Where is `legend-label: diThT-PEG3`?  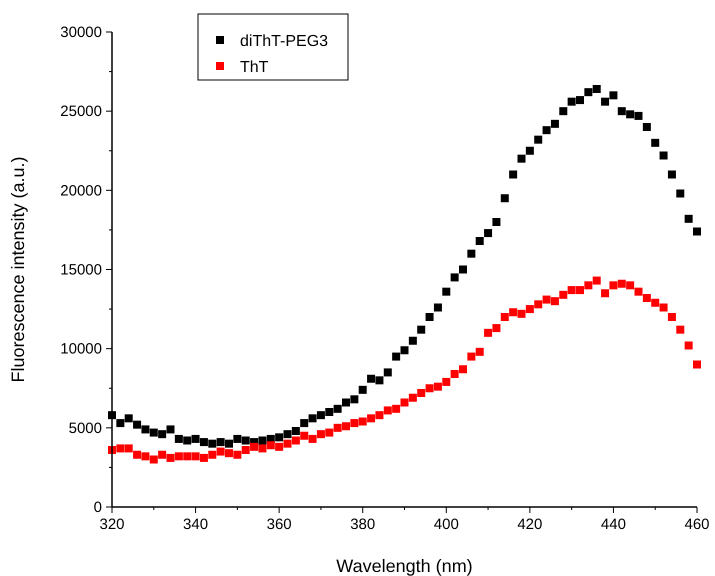 legend-label: diThT-PEG3 is located at coordinates (284, 41).